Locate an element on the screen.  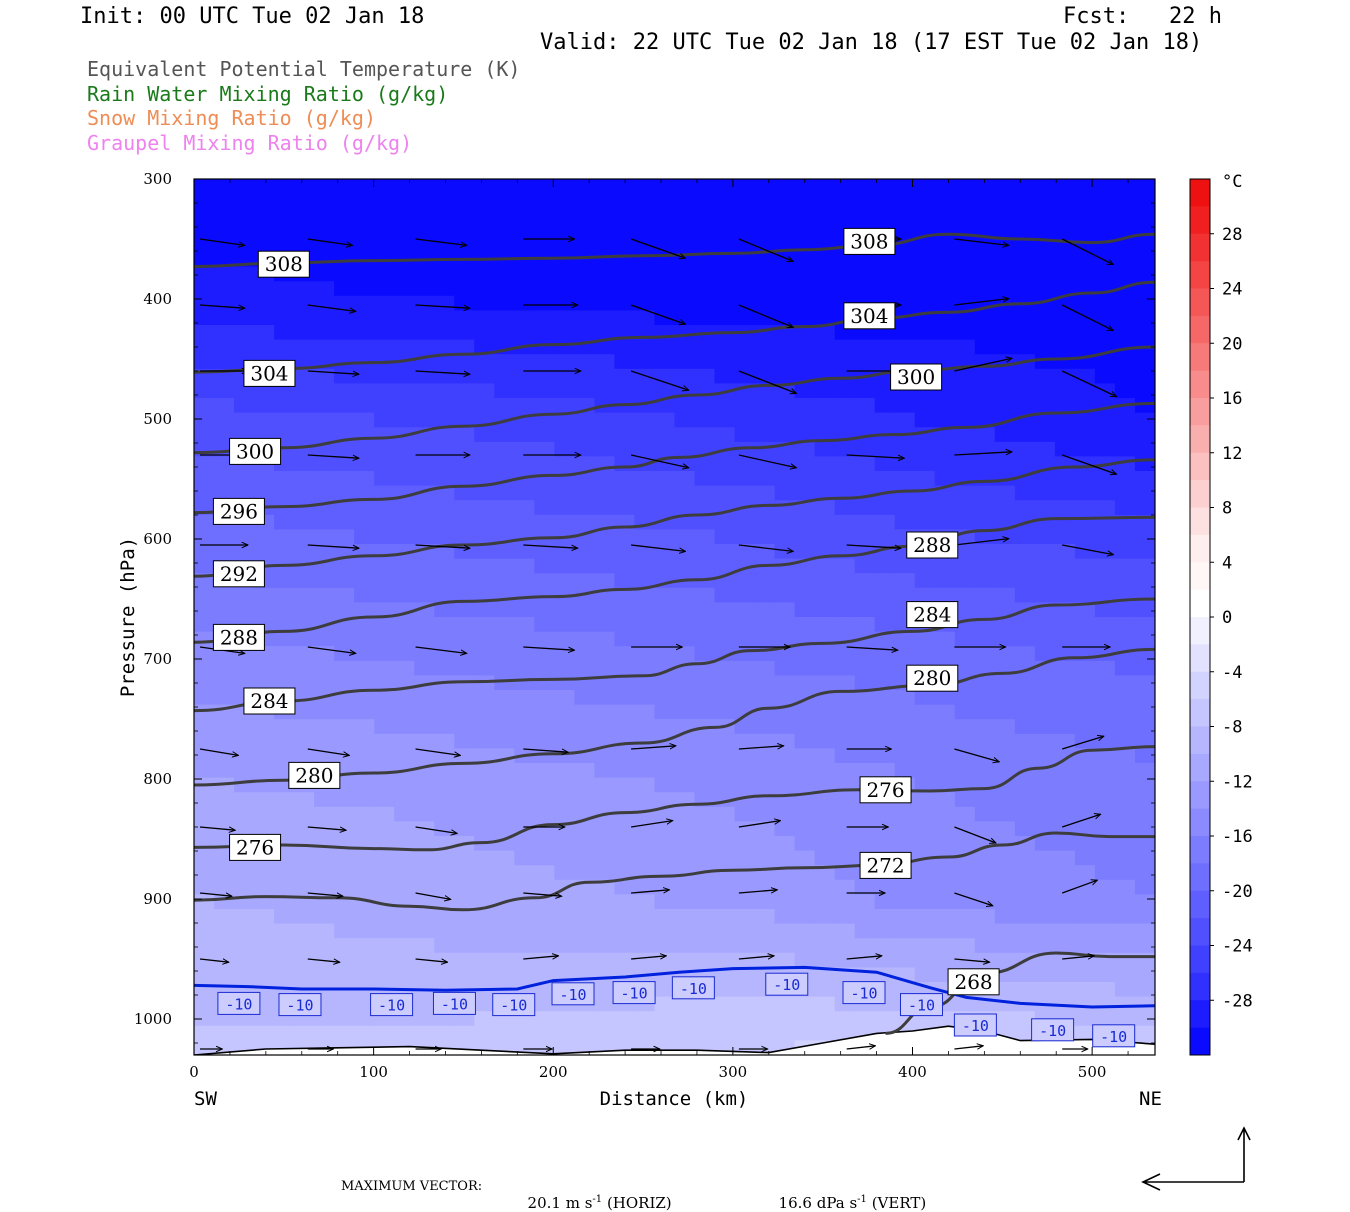
colorbar-bin is located at coordinates (1200, 904).